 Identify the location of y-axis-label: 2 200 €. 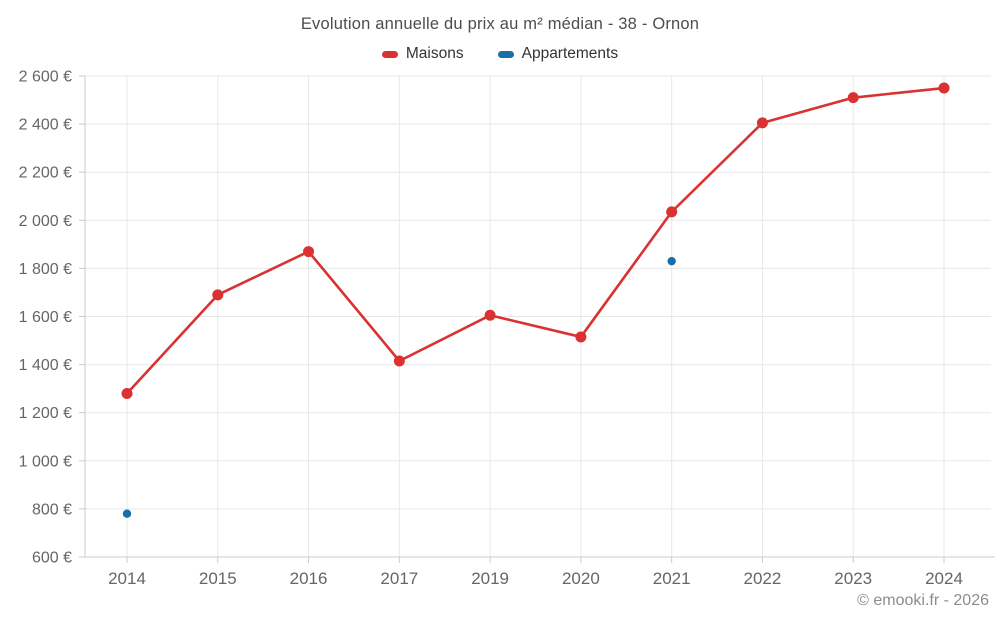
(45, 173).